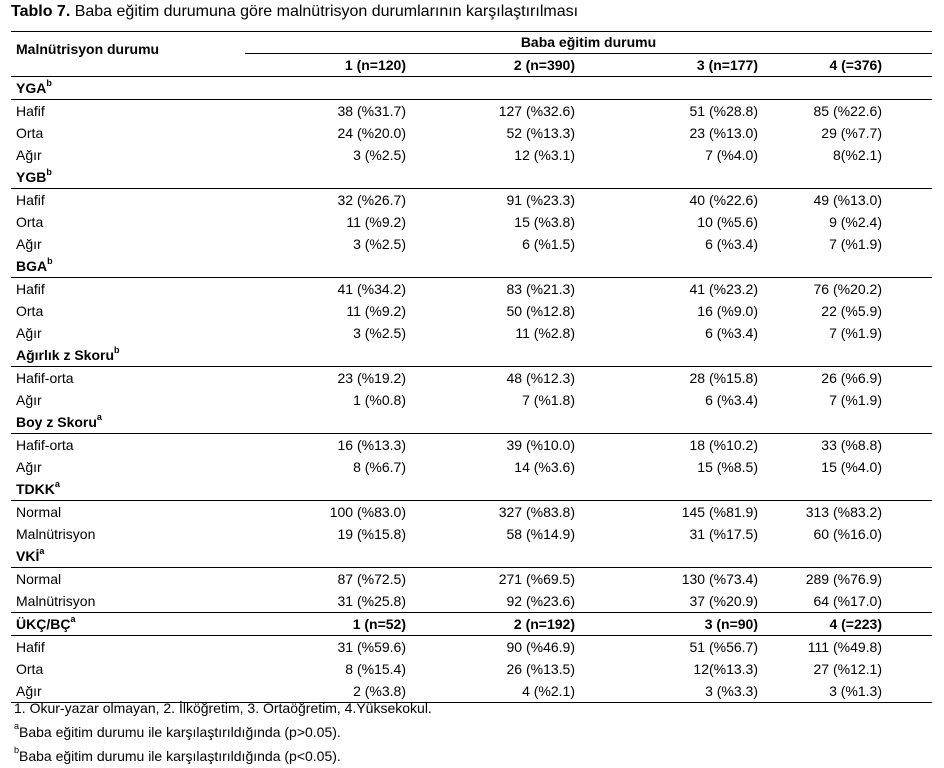  Describe the element at coordinates (540, 311) in the screenshot. I see `cell-value: 50 (%12.8)` at that location.